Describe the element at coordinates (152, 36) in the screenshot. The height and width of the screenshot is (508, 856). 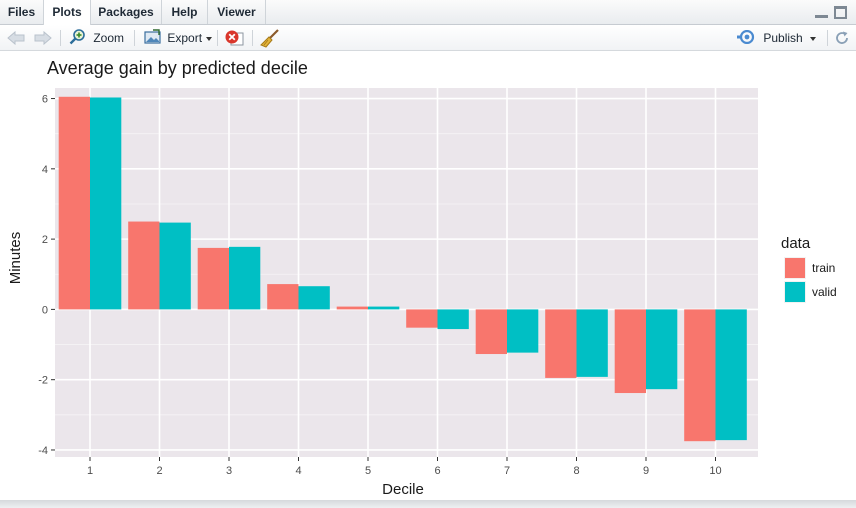
I see `export-image-icon` at that location.